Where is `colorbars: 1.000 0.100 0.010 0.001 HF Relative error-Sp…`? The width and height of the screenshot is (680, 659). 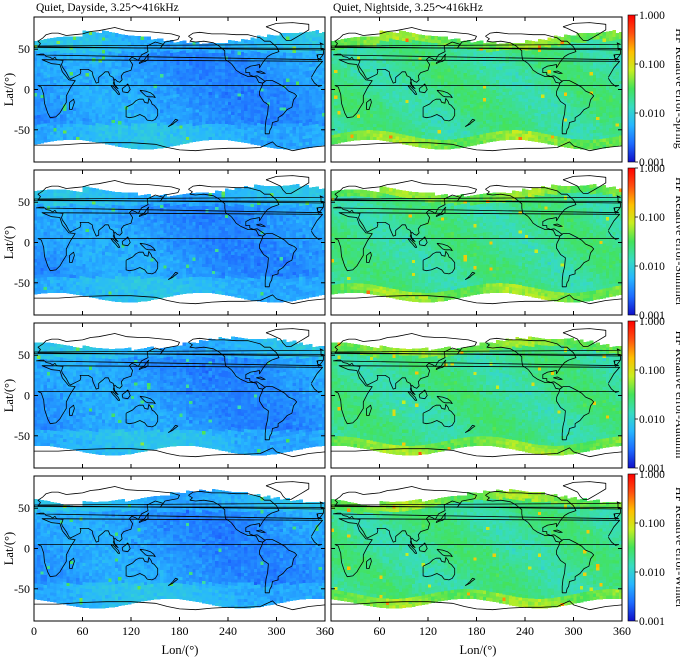 colorbars: 1.000 0.100 0.010 0.001 HF Relative error-Sp… is located at coordinates (653, 319).